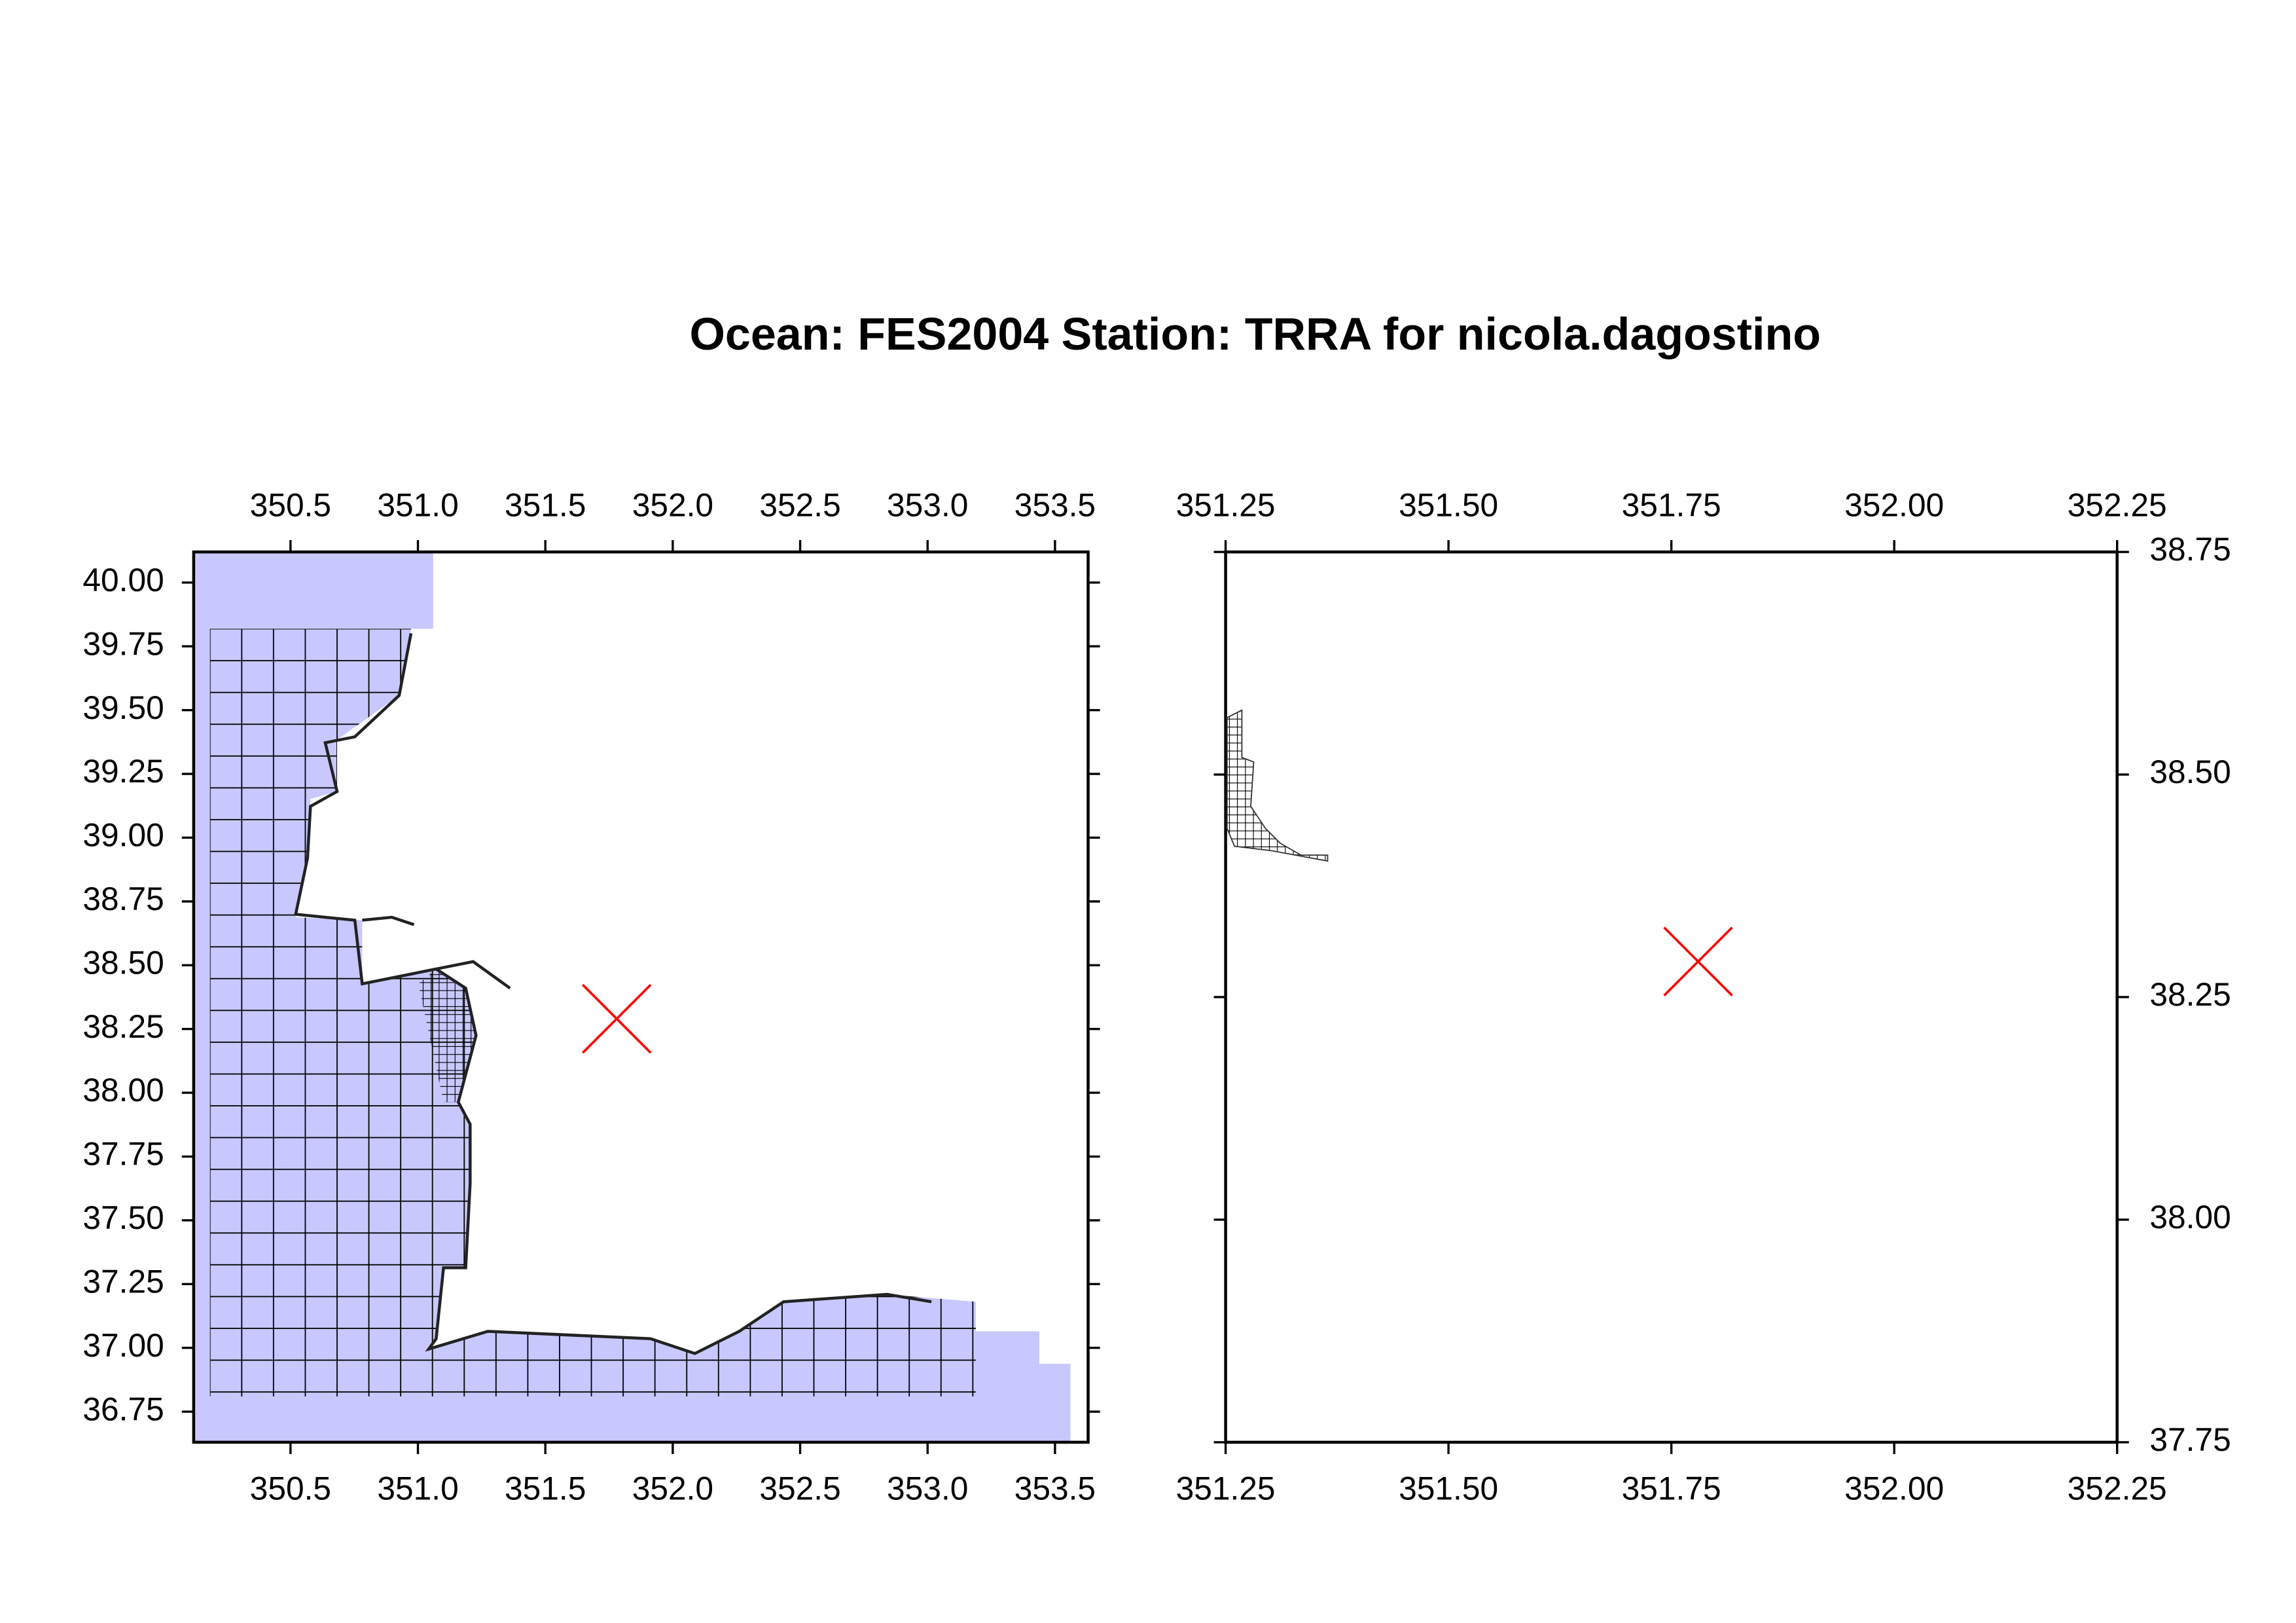 Image resolution: width=2296 pixels, height=1623 pixels. Describe the element at coordinates (123, 771) in the screenshot. I see `y-tick-label: 39.25` at that location.